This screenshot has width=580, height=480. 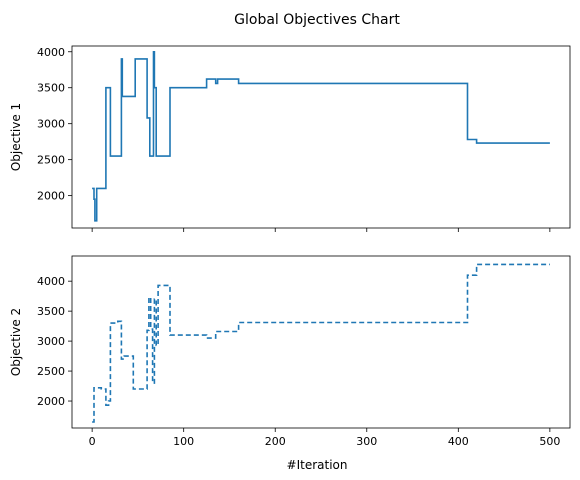 What do you see at coordinates (549, 441) in the screenshot?
I see `x-tick-label-5: 500` at bounding box center [549, 441].